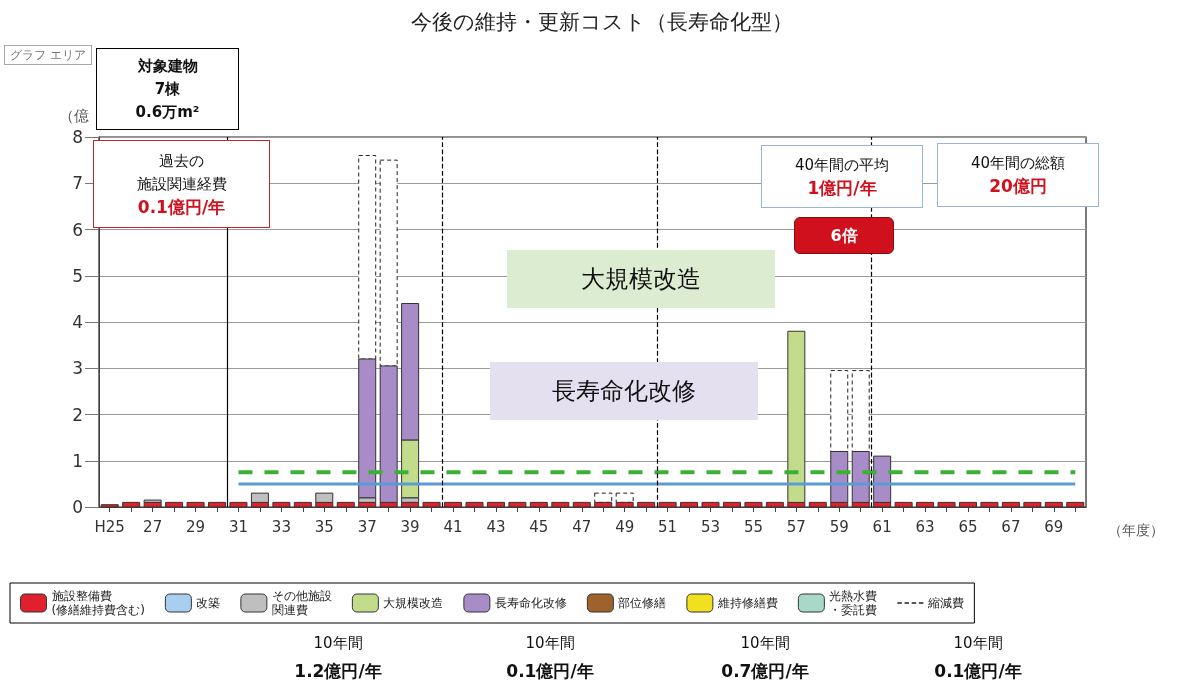 Image resolution: width=1203 pixels, height=688 pixels. I want to click on x-tick-label: 57, so click(796, 526).